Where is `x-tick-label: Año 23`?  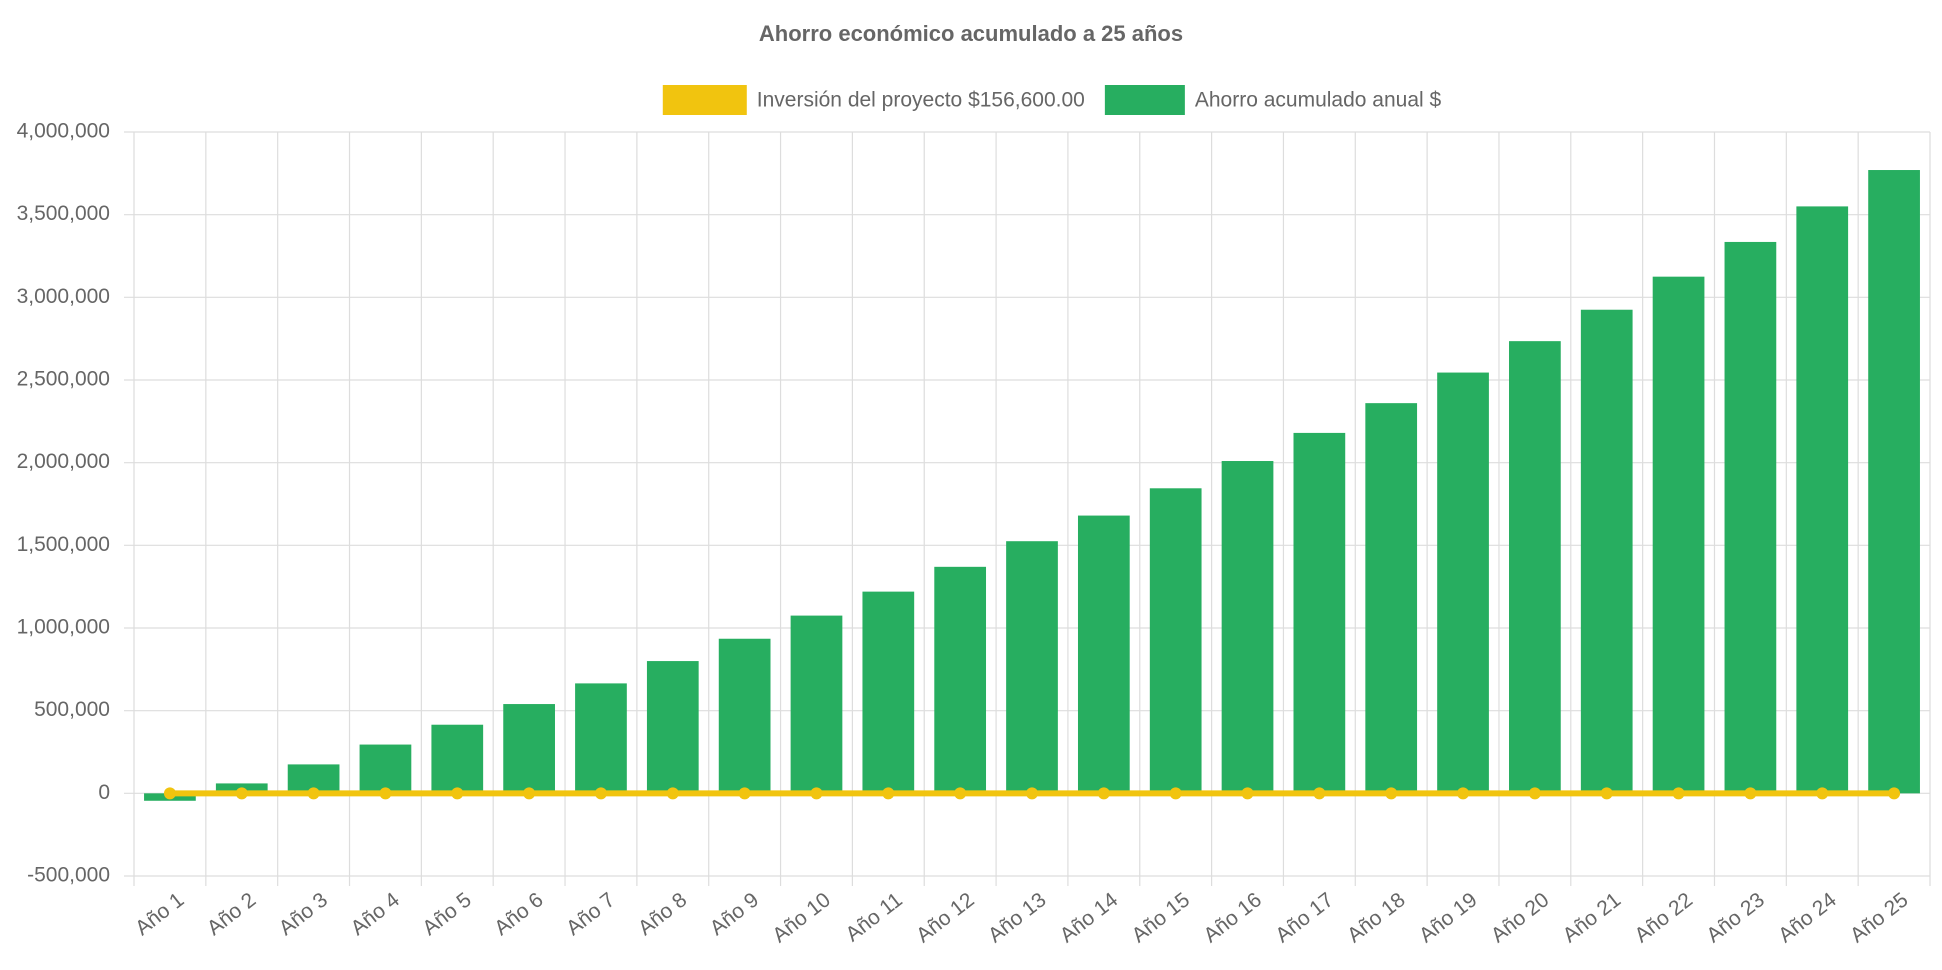
x-tick-label: Año 23 is located at coordinates (1735, 917).